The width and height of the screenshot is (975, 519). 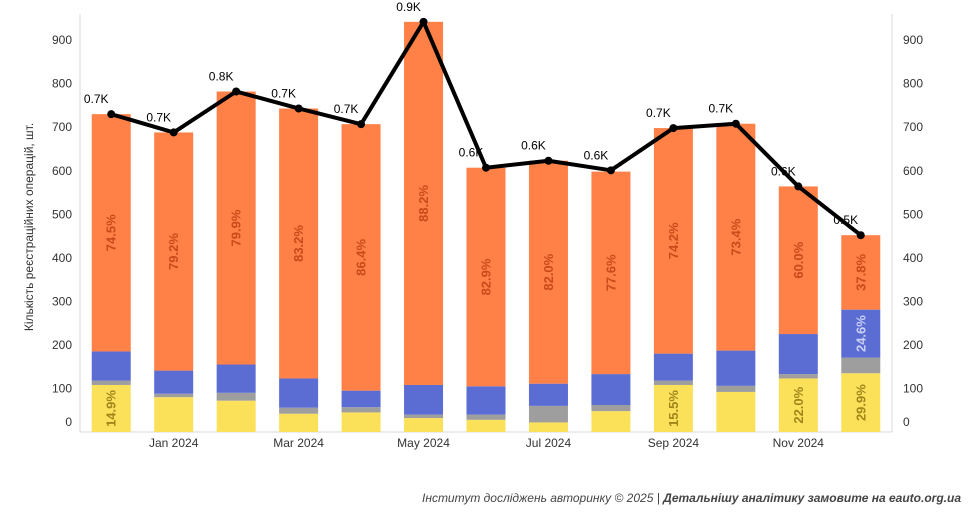 What do you see at coordinates (913, 214) in the screenshot?
I see `y-tick-label-right: 500` at bounding box center [913, 214].